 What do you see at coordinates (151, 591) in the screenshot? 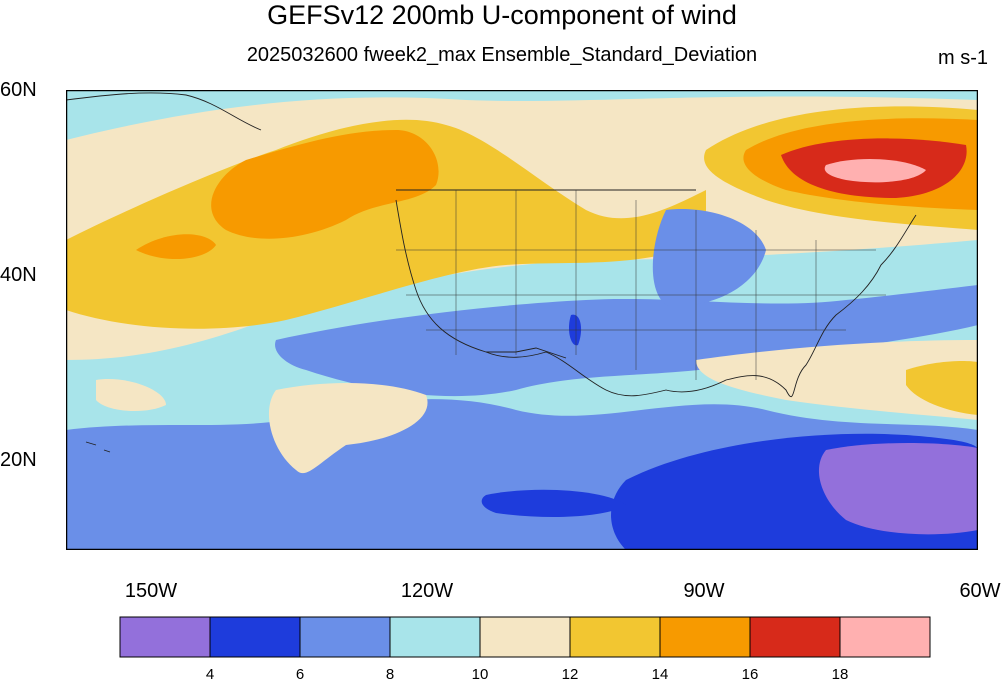
I see `lon-label-150w: 150W` at bounding box center [151, 591].